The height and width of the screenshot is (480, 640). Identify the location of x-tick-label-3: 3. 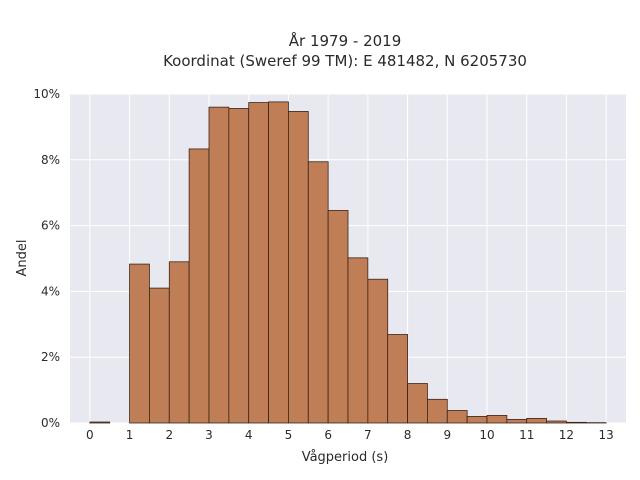
(209, 435).